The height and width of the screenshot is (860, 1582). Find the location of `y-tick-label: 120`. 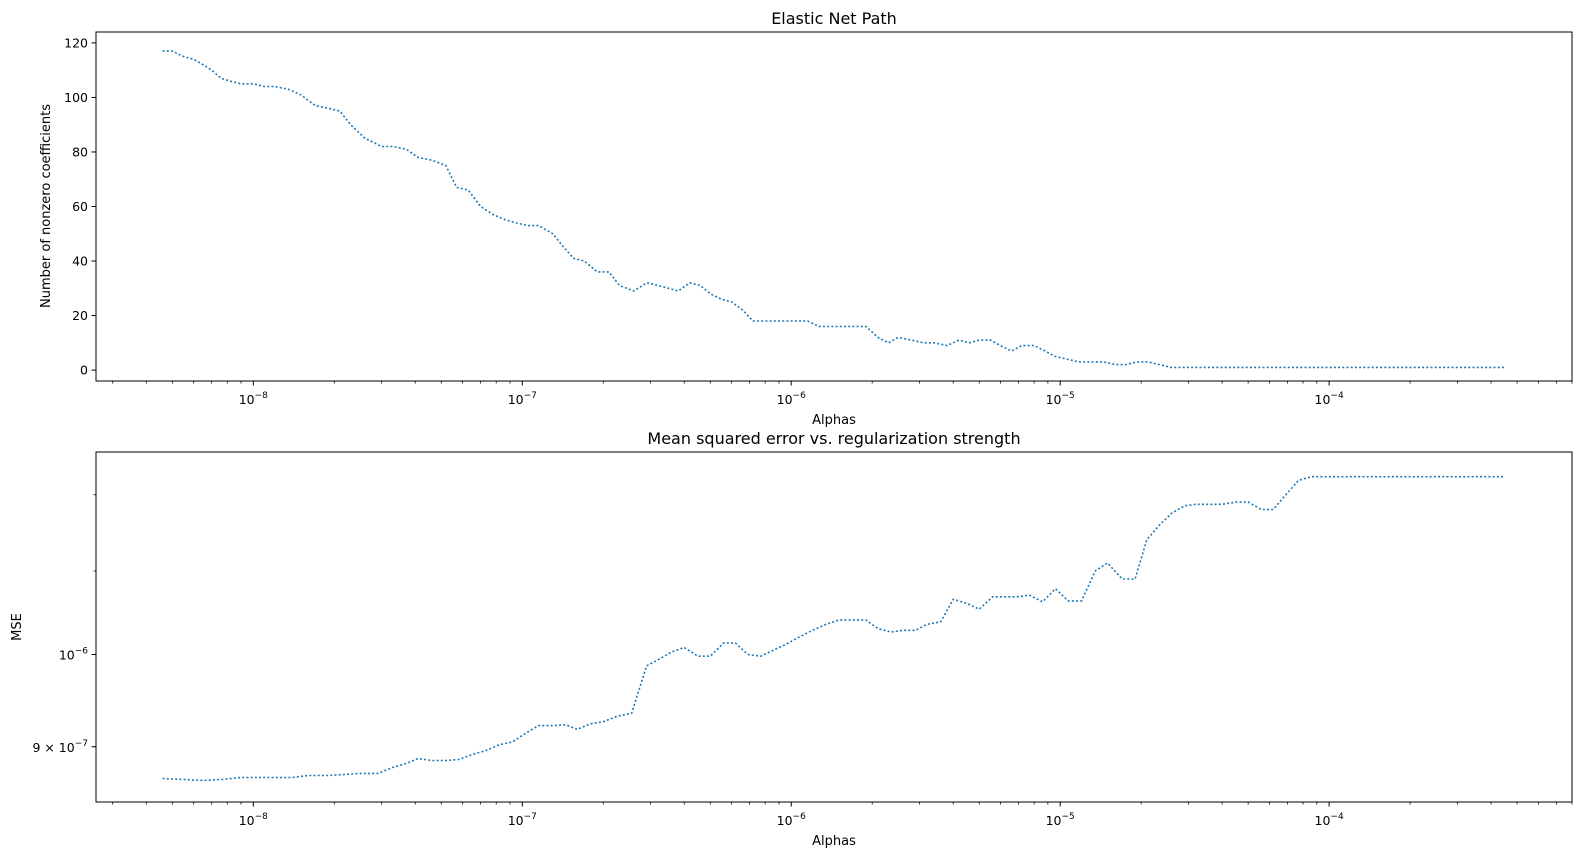

y-tick-label: 120 is located at coordinates (76, 42).